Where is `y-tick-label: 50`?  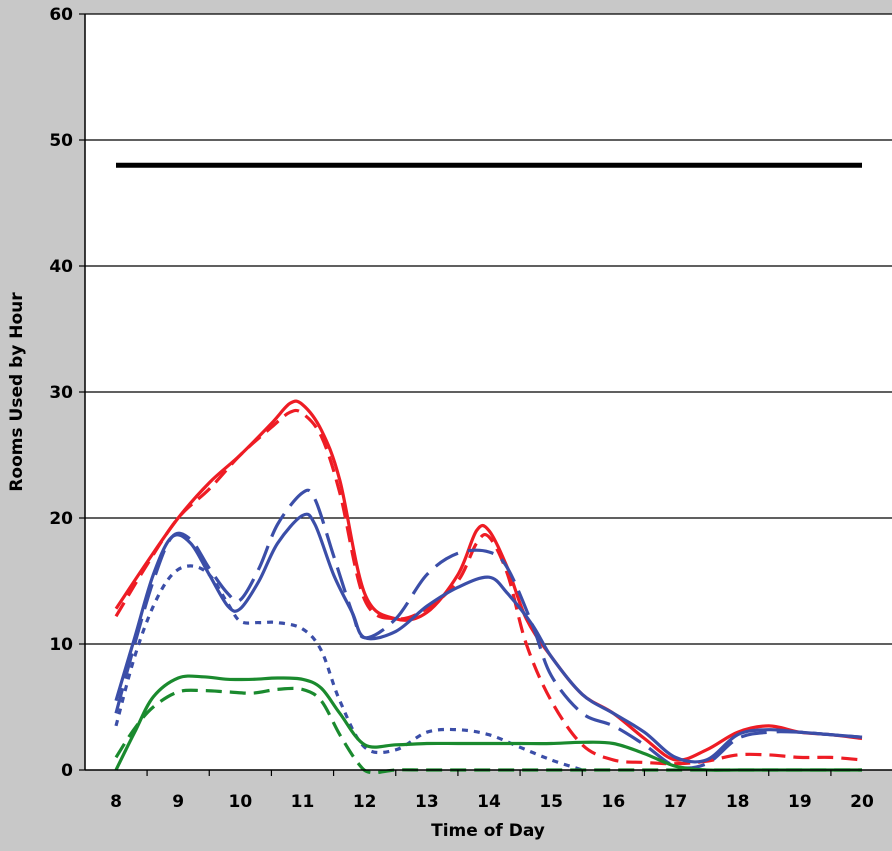 y-tick-label: 50 is located at coordinates (61, 141).